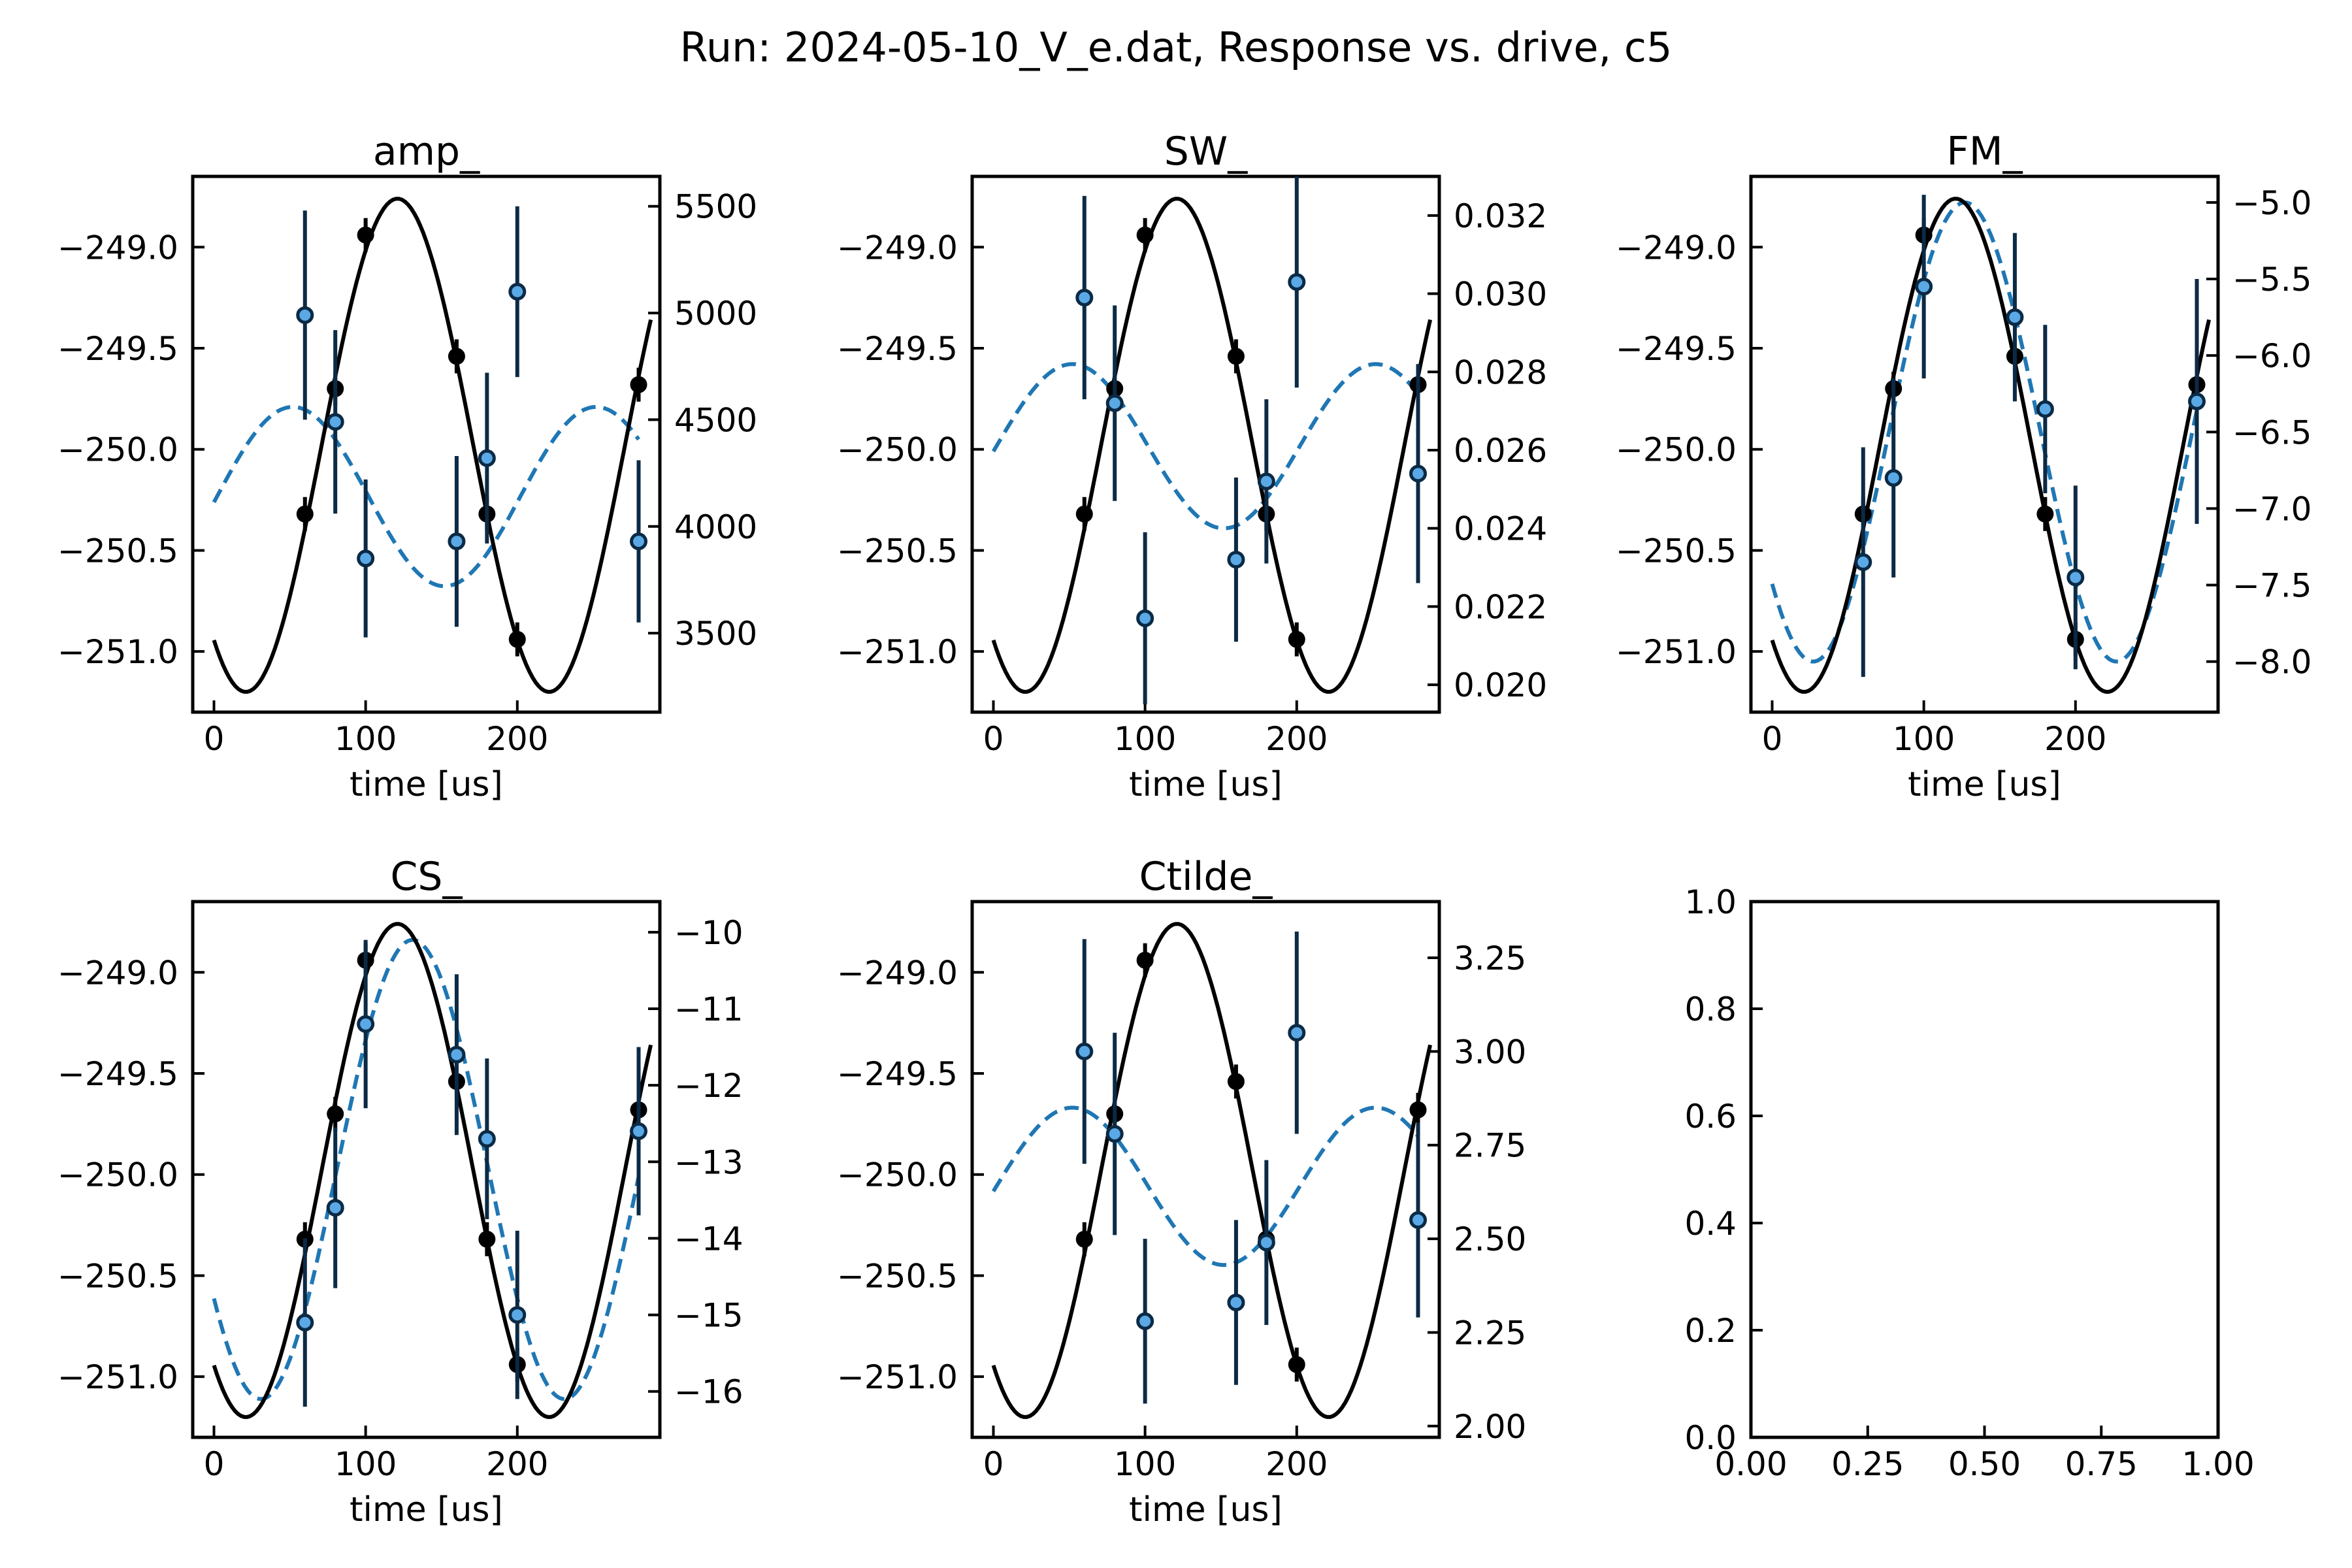  What do you see at coordinates (1490, 1333) in the screenshot?
I see `right-tick-label: 2.25` at bounding box center [1490, 1333].